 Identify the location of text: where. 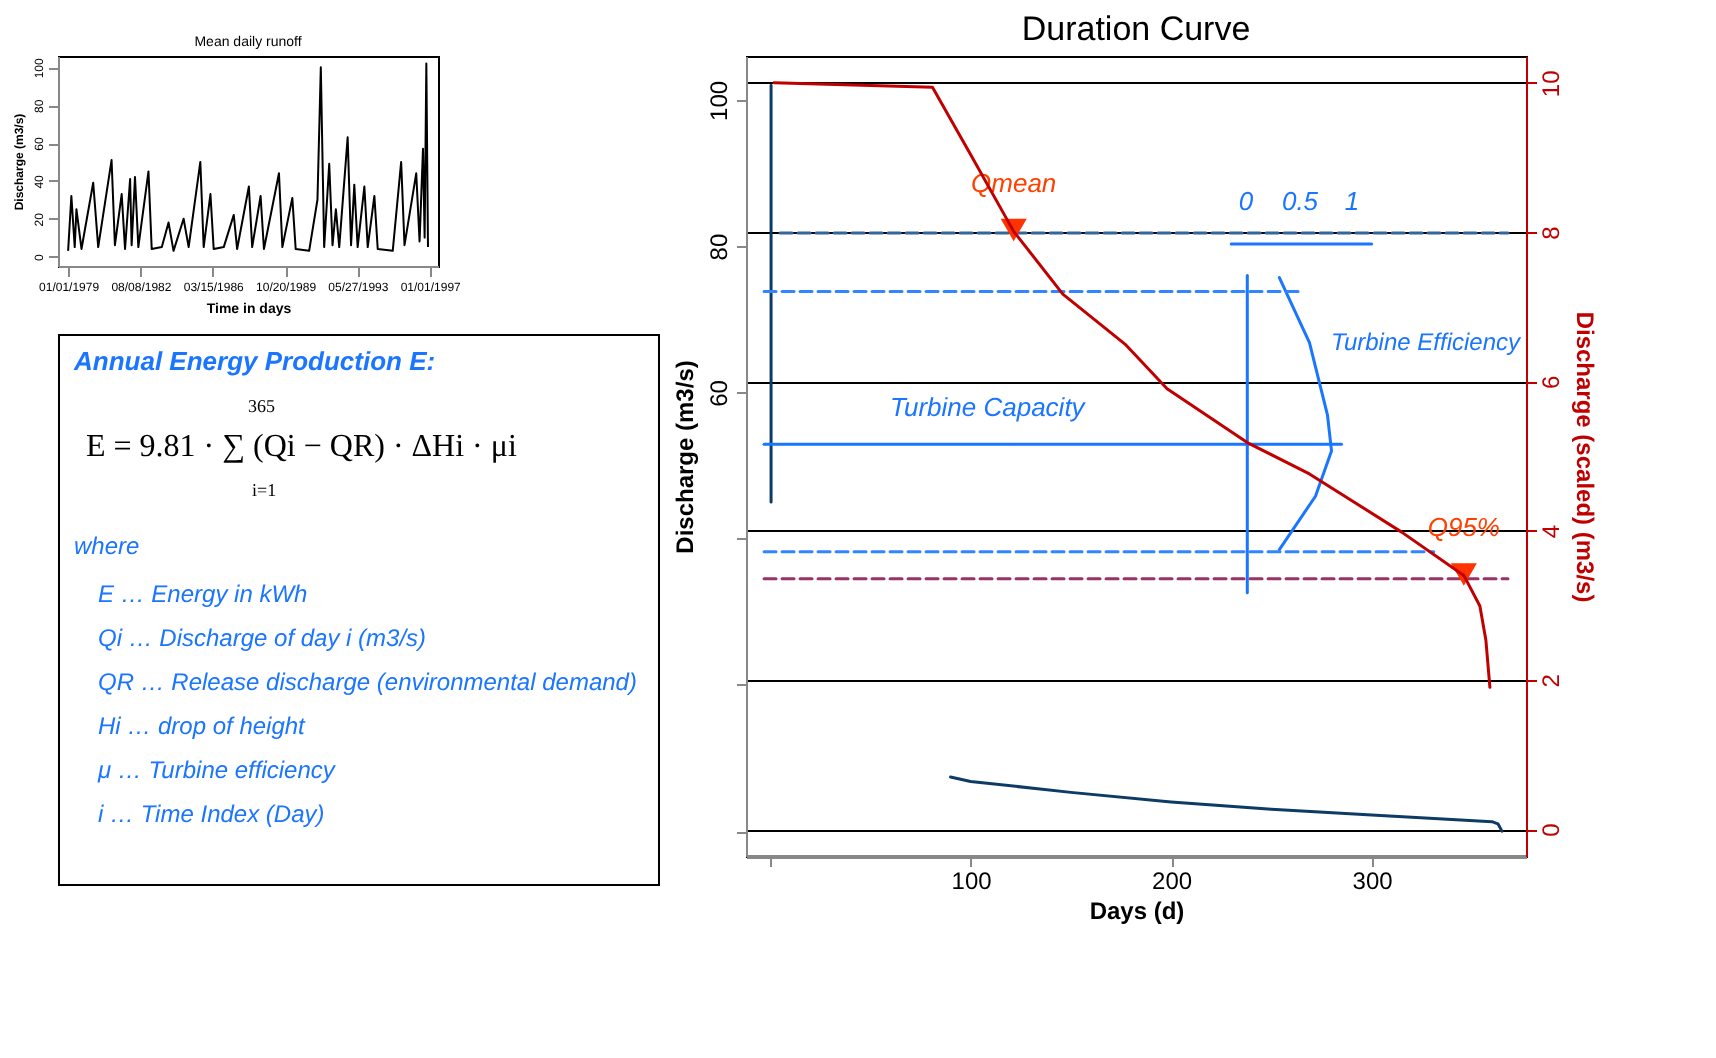
(107, 546).